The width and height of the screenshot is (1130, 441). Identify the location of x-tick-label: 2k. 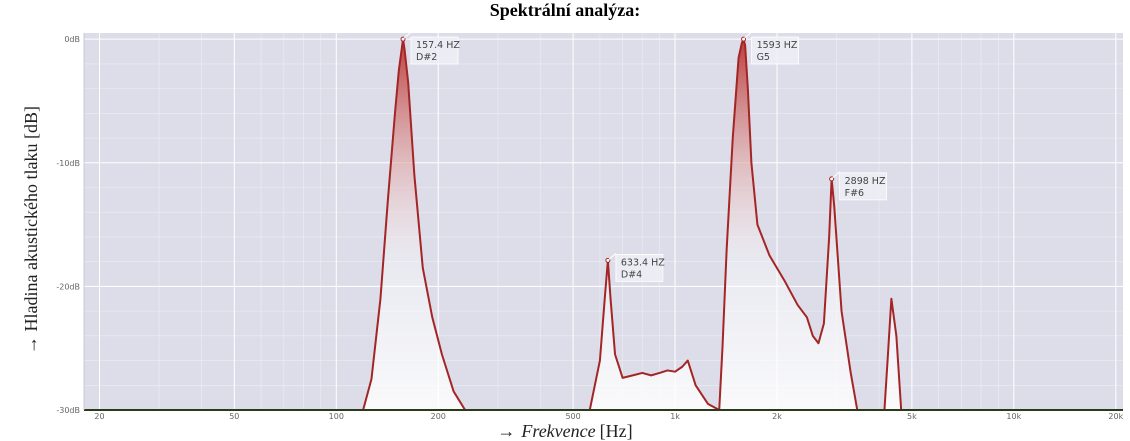
(777, 416).